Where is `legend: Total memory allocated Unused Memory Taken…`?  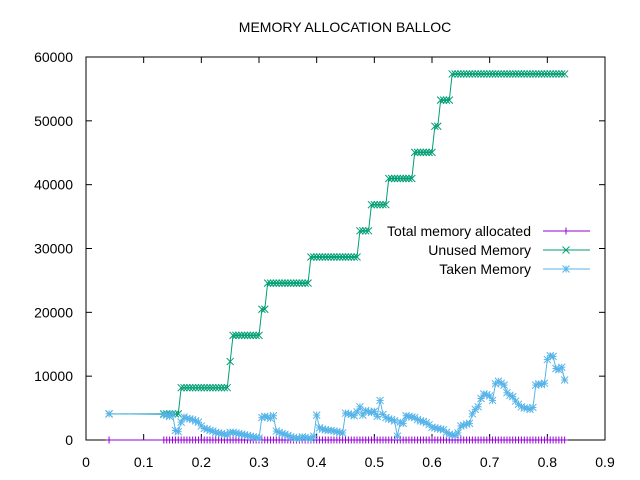 legend: Total memory allocated Unused Memory Taken… is located at coordinates (488, 250).